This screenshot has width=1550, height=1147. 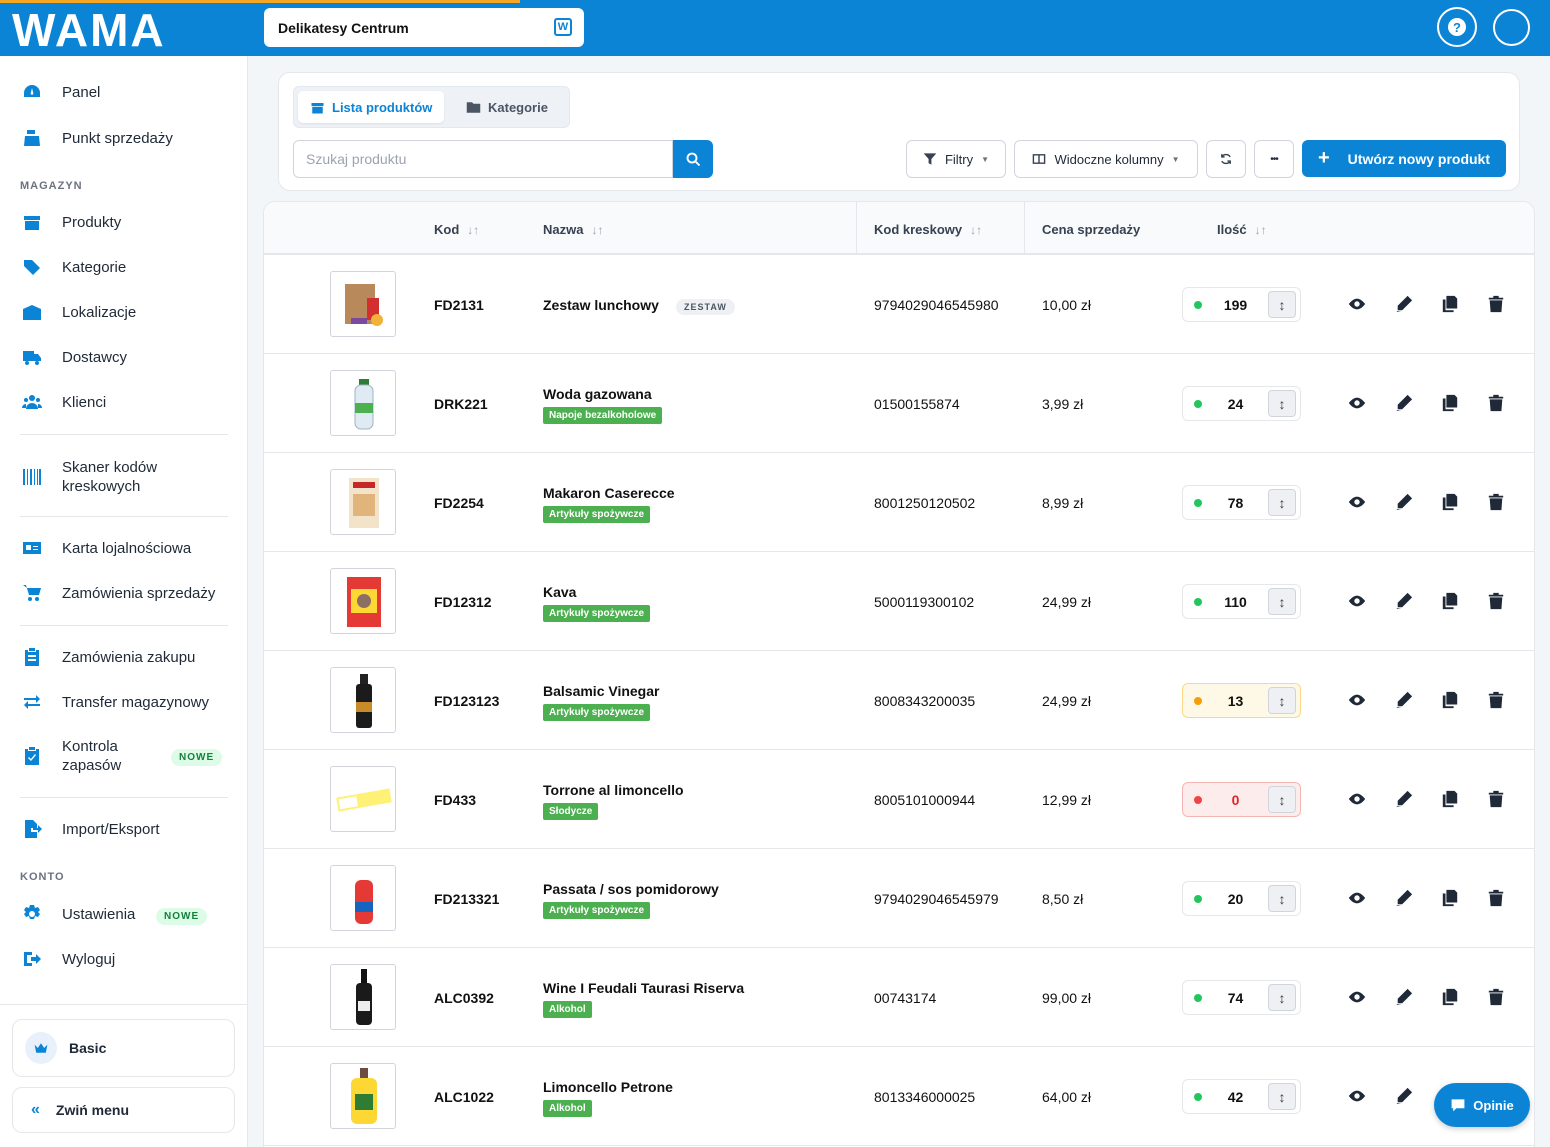 I want to click on search-input, so click(x=483, y=159).